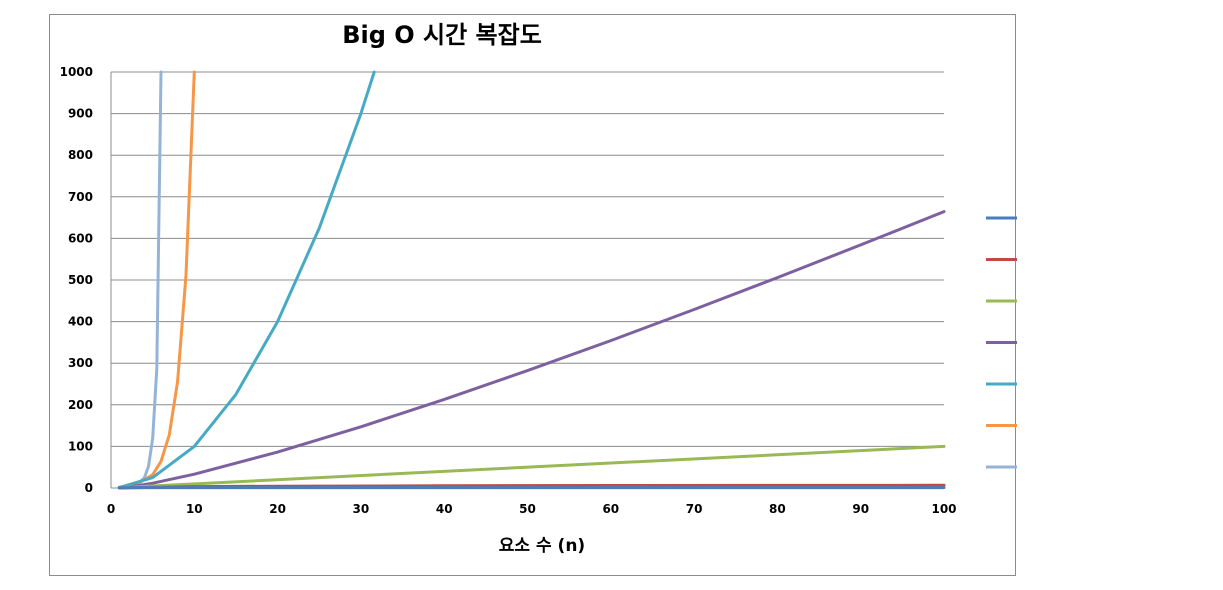 The height and width of the screenshot is (590, 1223). Describe the element at coordinates (527, 509) in the screenshot. I see `x-tick-label: 50` at that location.